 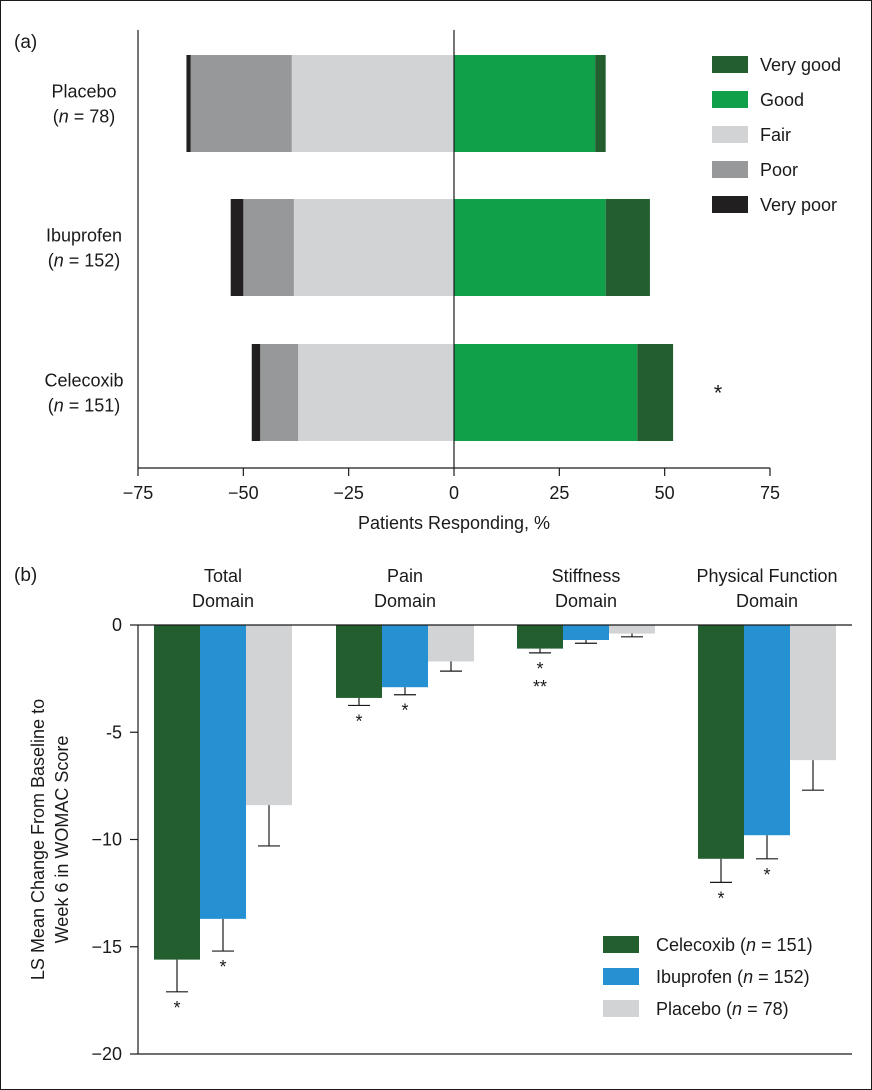 I want to click on group-n-label: (n = 152), so click(x=84, y=261).